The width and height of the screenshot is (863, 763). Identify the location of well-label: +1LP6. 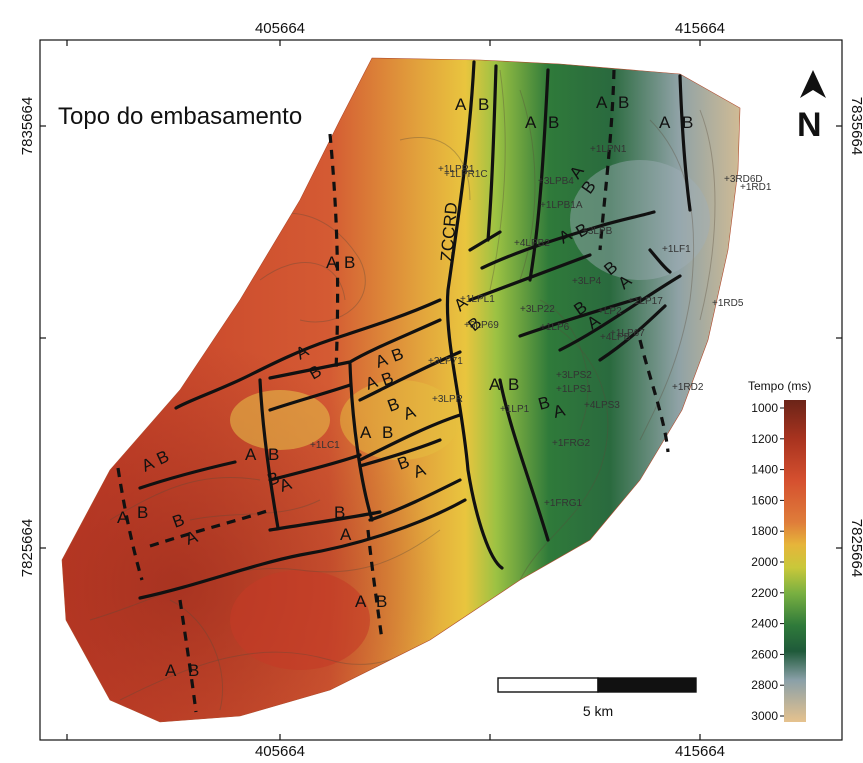
(555, 327).